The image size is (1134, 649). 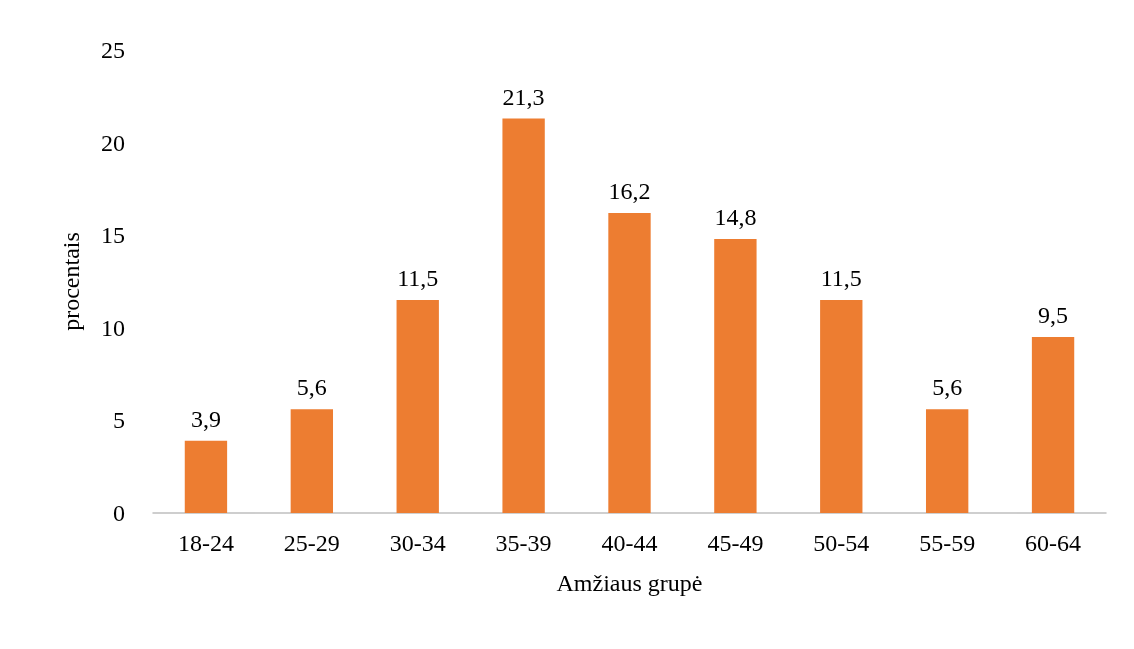 What do you see at coordinates (947, 543) in the screenshot?
I see `x-tick-label: 55-59` at bounding box center [947, 543].